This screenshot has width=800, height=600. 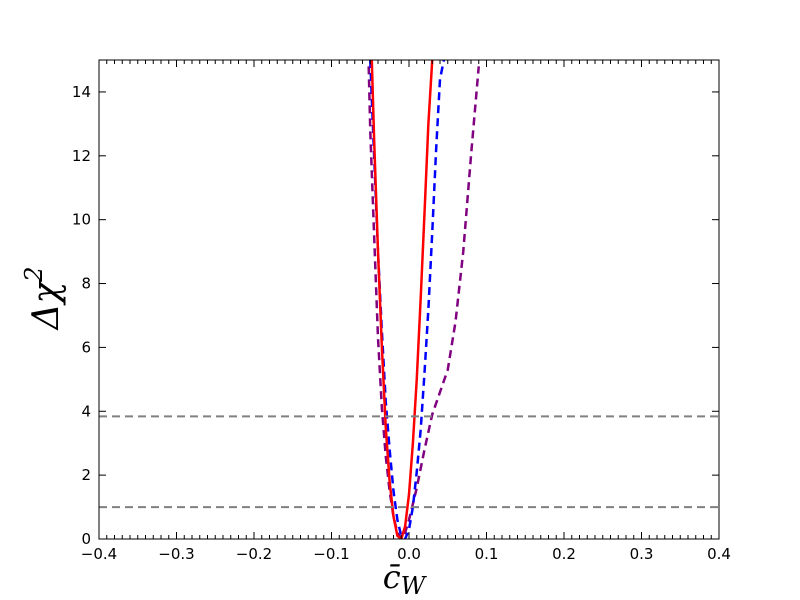 I want to click on x-axis-label: c̄W, so click(x=405, y=579).